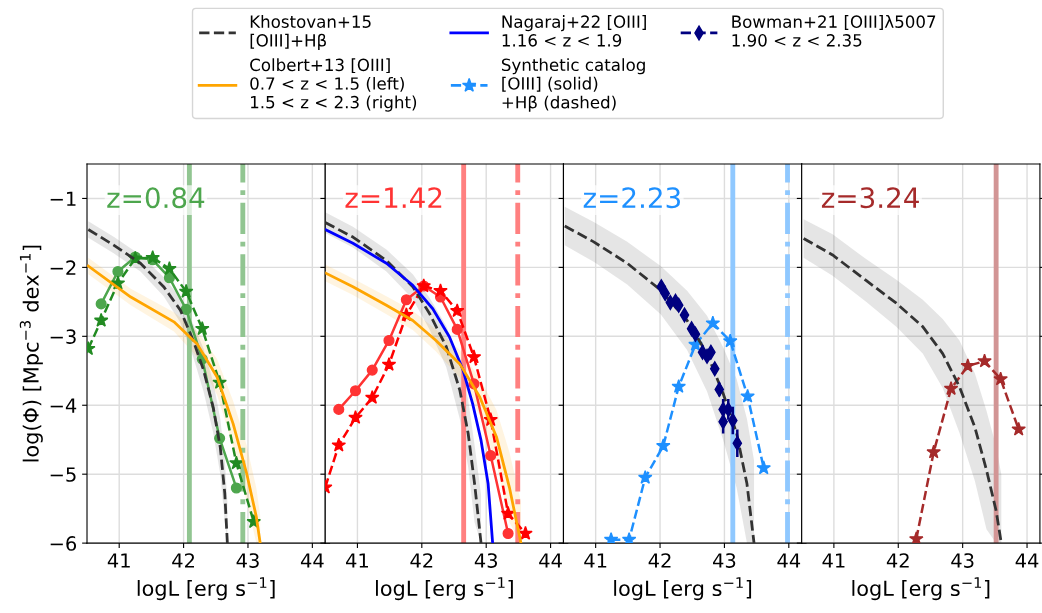 This screenshot has height=613, width=1042. What do you see at coordinates (631, 198) in the screenshot?
I see `text: z=2.23` at bounding box center [631, 198].